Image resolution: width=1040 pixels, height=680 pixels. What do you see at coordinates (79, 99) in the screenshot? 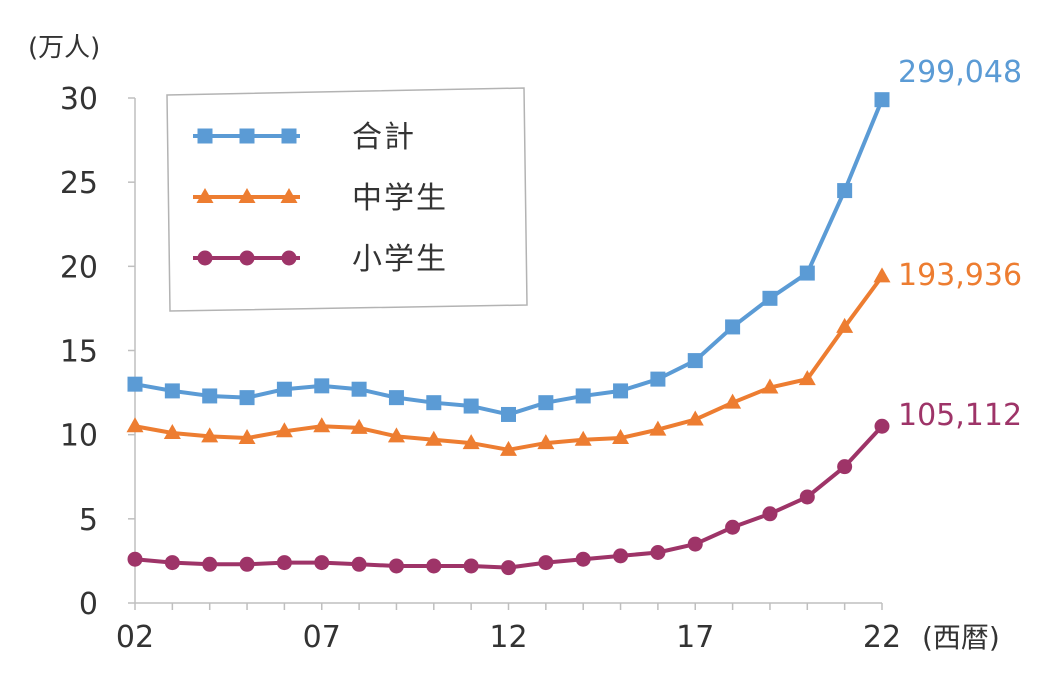
I see `y-tick-label: 30` at bounding box center [79, 99].